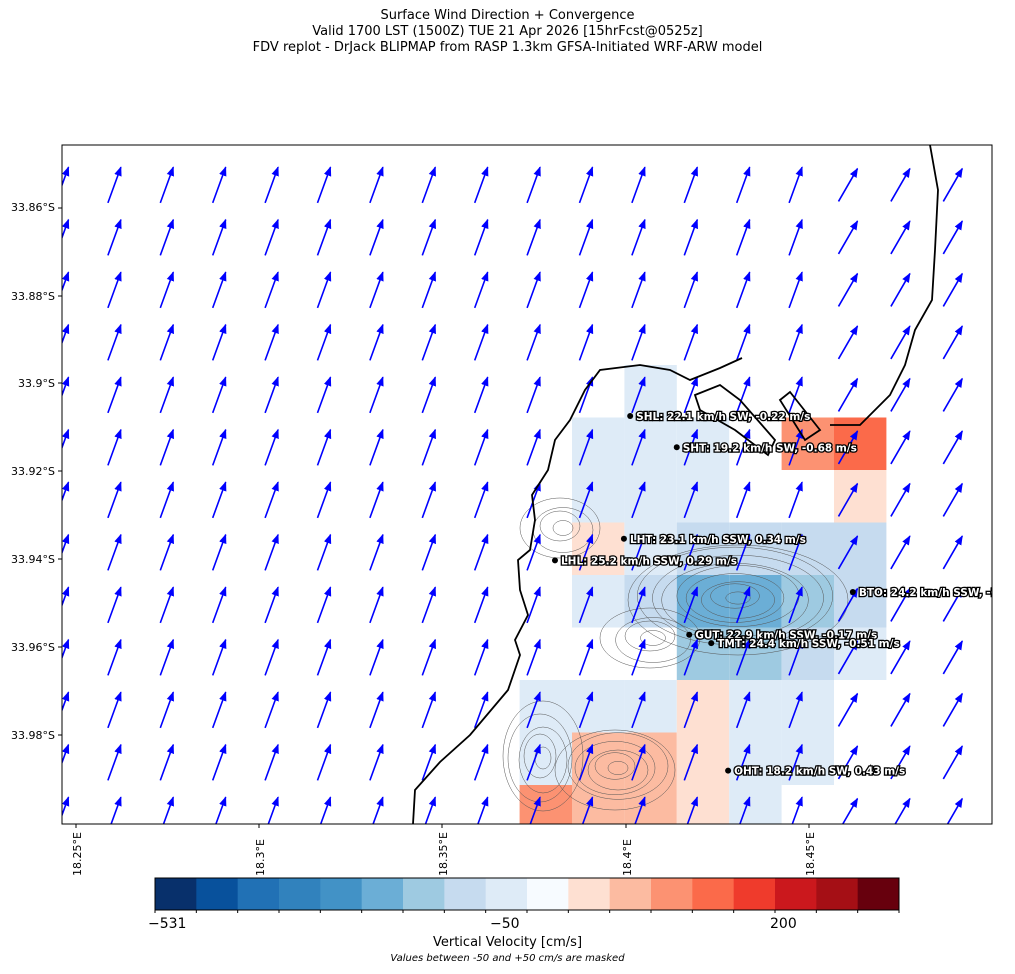 Image resolution: width=1015 pixels, height=974 pixels. What do you see at coordinates (33, 735) in the screenshot?
I see `lat-tick-label: 33.98°S` at bounding box center [33, 735].